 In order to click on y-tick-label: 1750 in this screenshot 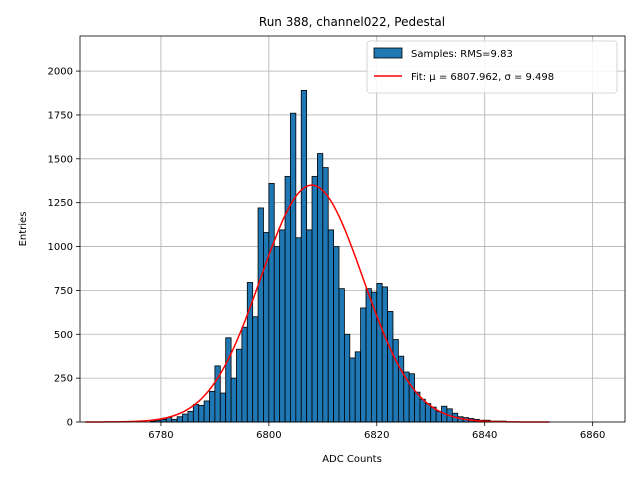, I will do `click(60, 115)`.